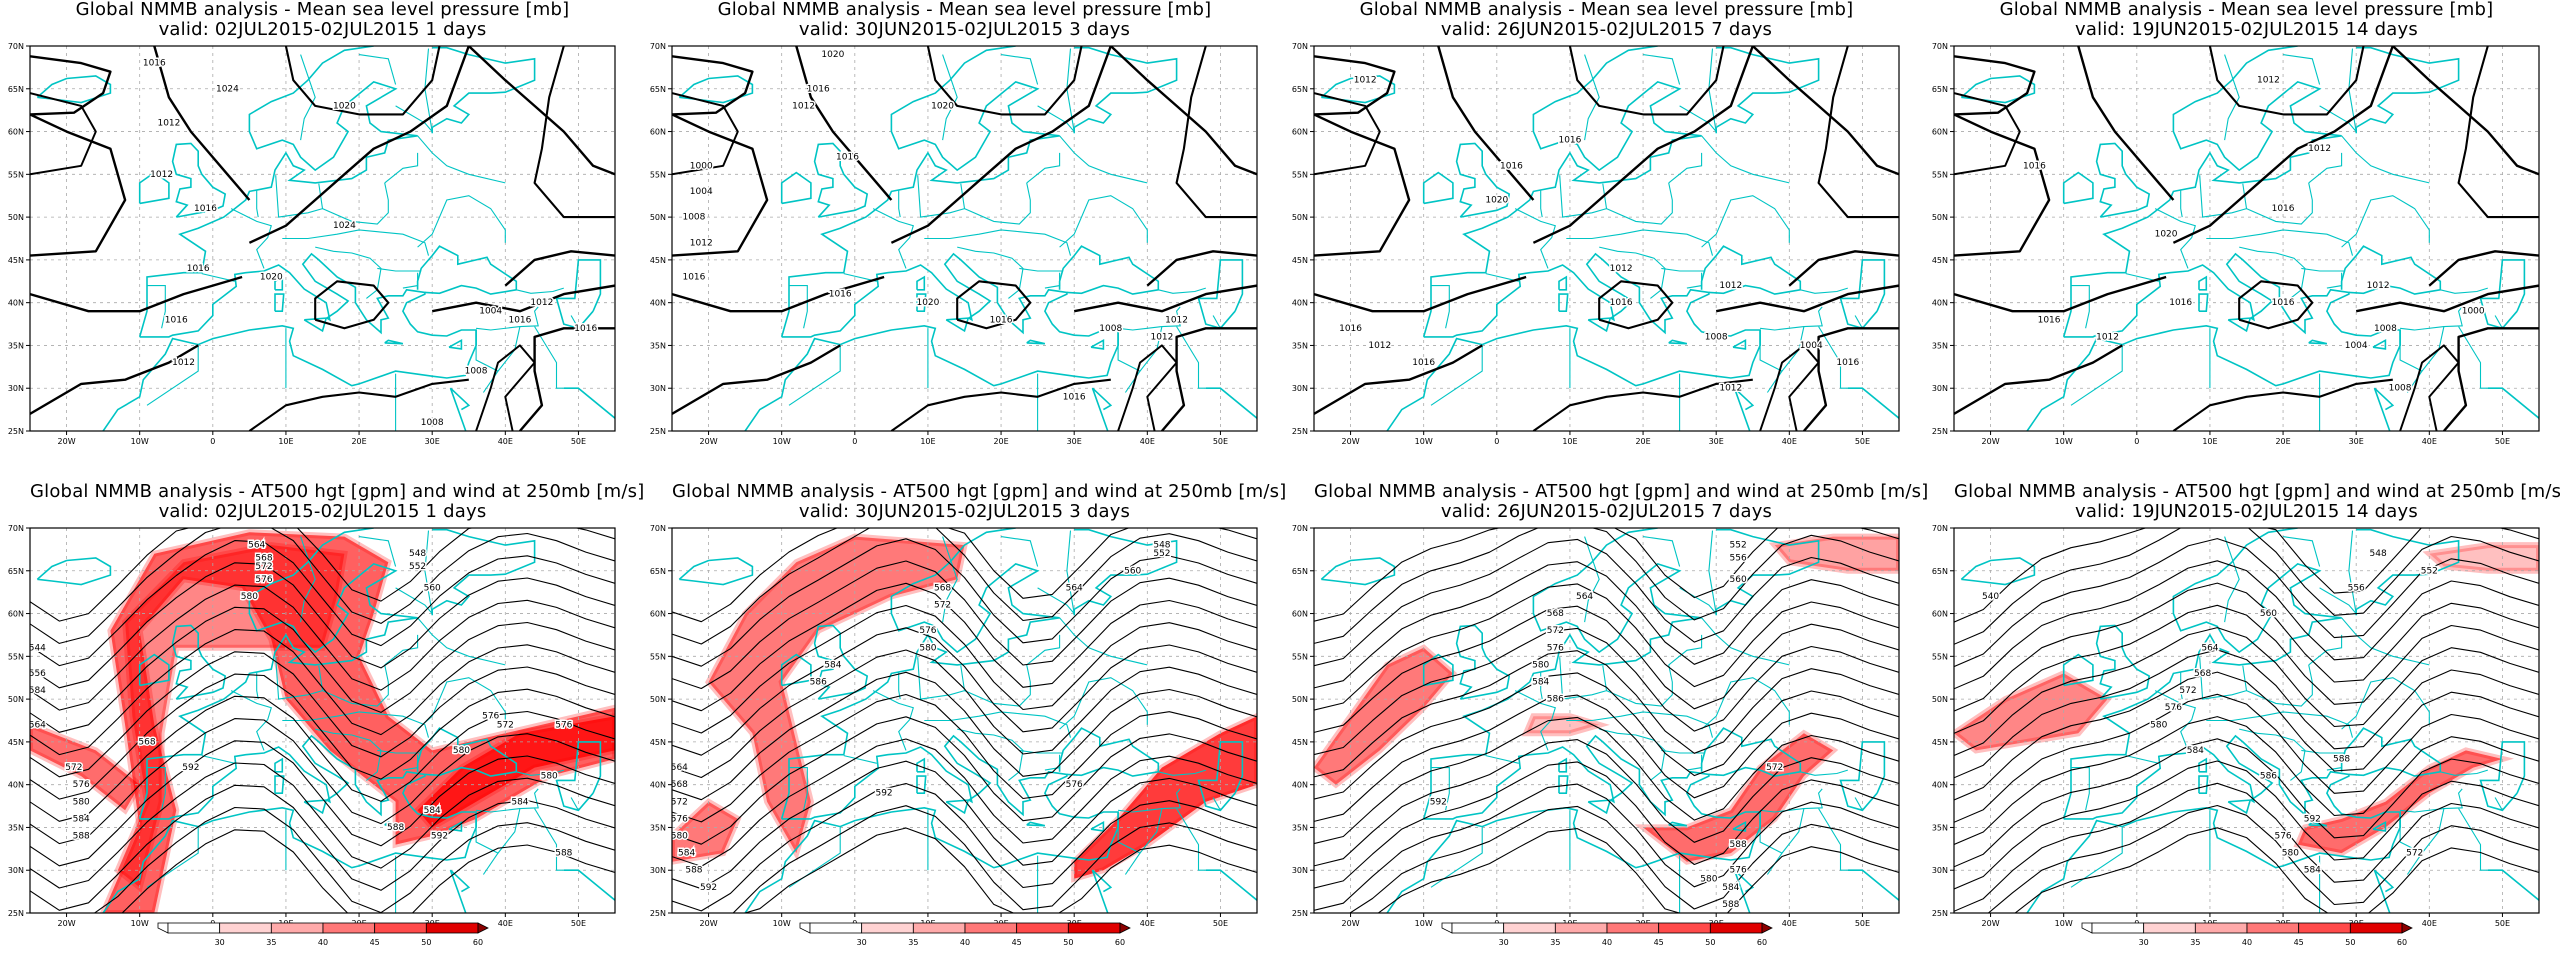 This screenshot has width=2560, height=960. Describe the element at coordinates (1300, 827) in the screenshot. I see `lat-tick-label: 35N` at that location.